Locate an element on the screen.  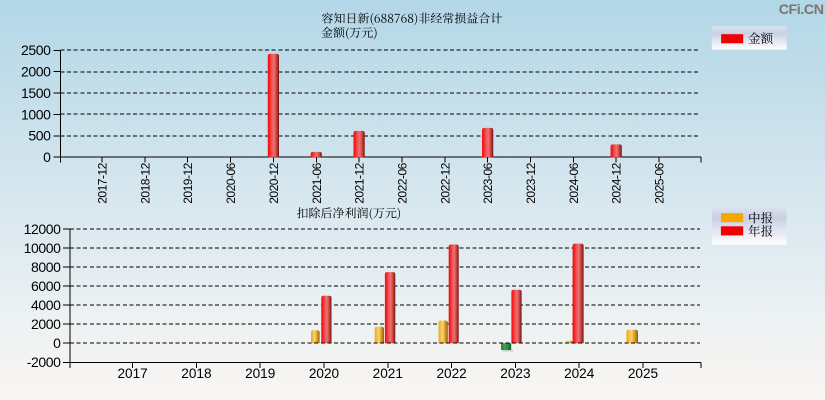
svg-text: 2022-12 is located at coordinates (445, 182).